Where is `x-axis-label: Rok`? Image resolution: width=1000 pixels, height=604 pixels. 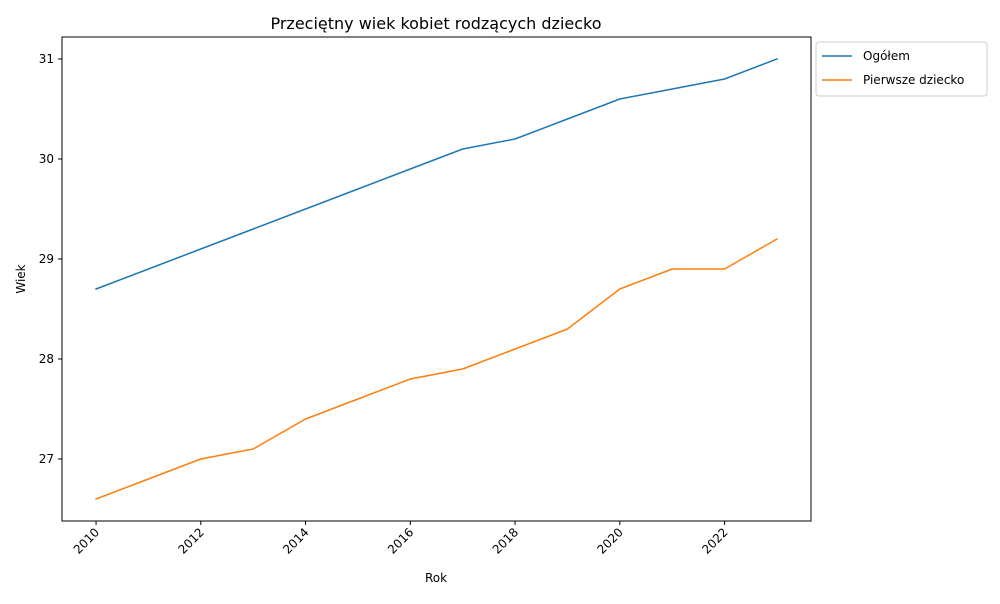
x-axis-label: Rok is located at coordinates (436, 578).